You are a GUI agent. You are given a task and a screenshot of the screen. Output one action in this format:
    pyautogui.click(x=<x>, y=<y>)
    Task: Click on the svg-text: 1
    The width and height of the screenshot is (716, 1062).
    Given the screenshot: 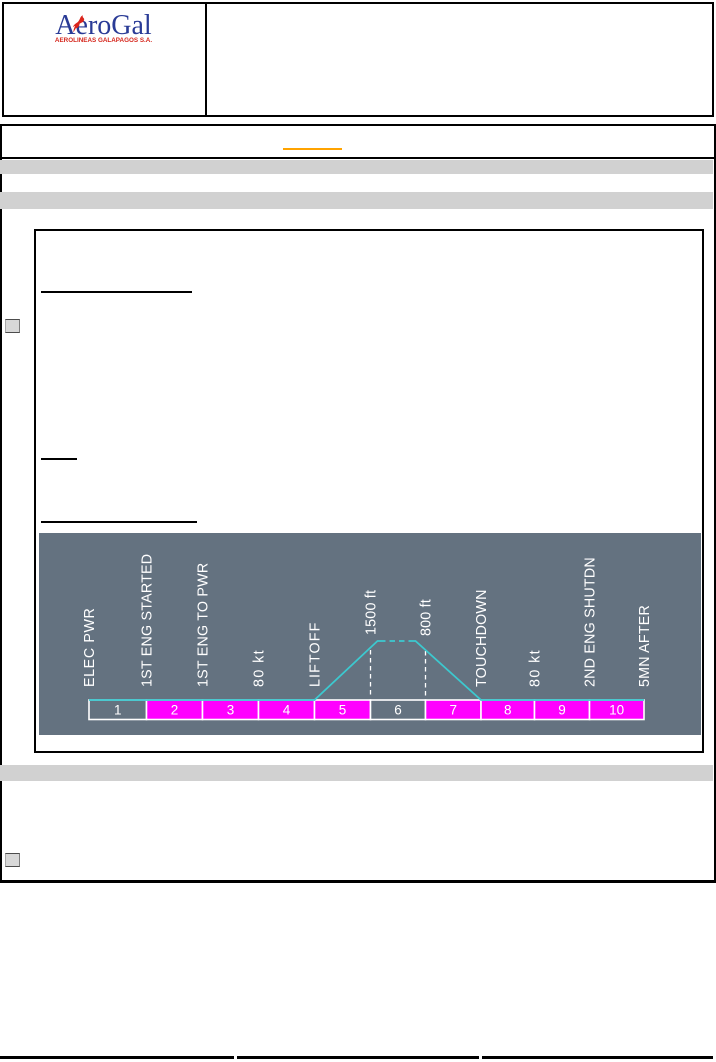 What is the action you would take?
    pyautogui.click(x=118, y=710)
    